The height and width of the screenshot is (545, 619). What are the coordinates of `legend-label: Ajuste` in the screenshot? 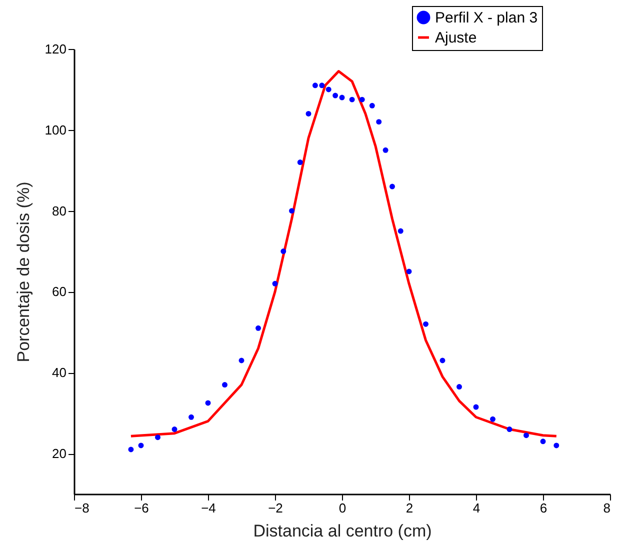 It's located at (456, 38).